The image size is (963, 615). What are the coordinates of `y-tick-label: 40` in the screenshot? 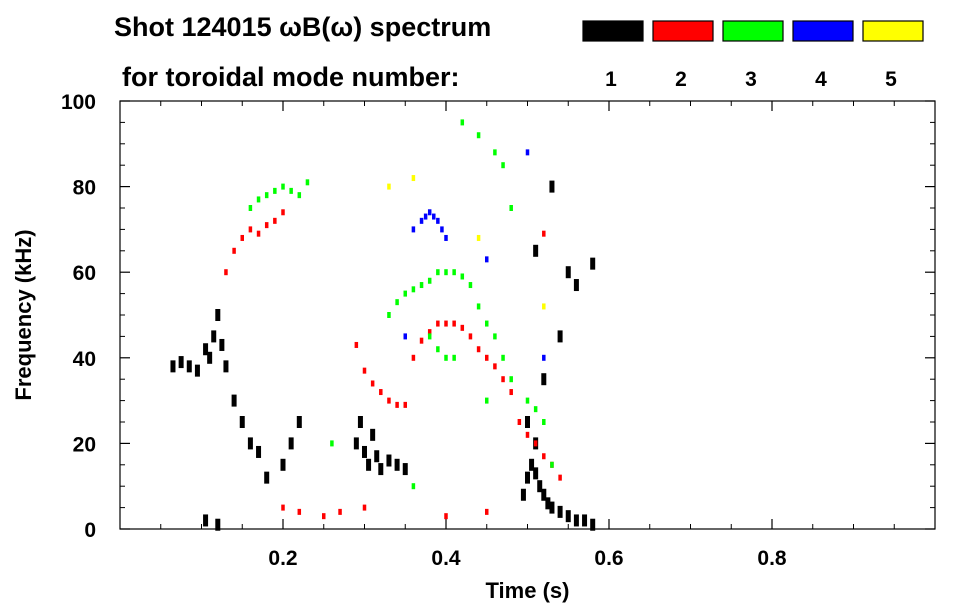 It's located at (84, 359).